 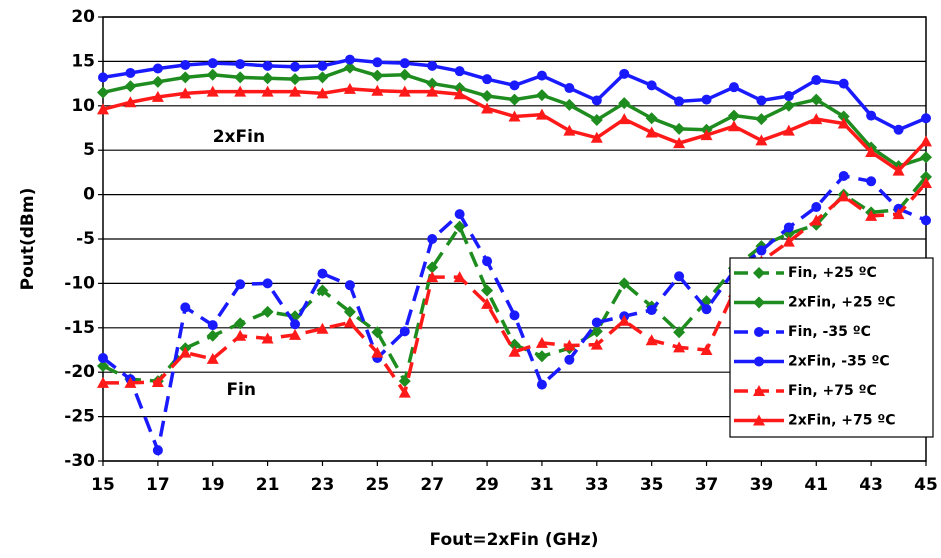 What do you see at coordinates (85, 239) in the screenshot?
I see `y-tick-label: -5` at bounding box center [85, 239].